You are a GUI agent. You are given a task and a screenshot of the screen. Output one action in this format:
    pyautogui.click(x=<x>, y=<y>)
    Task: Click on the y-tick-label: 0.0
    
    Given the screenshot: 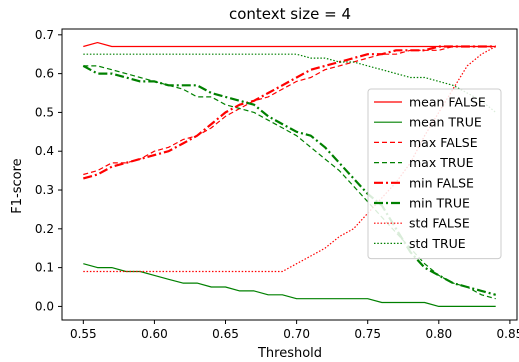 What is the action you would take?
    pyautogui.click(x=44, y=306)
    